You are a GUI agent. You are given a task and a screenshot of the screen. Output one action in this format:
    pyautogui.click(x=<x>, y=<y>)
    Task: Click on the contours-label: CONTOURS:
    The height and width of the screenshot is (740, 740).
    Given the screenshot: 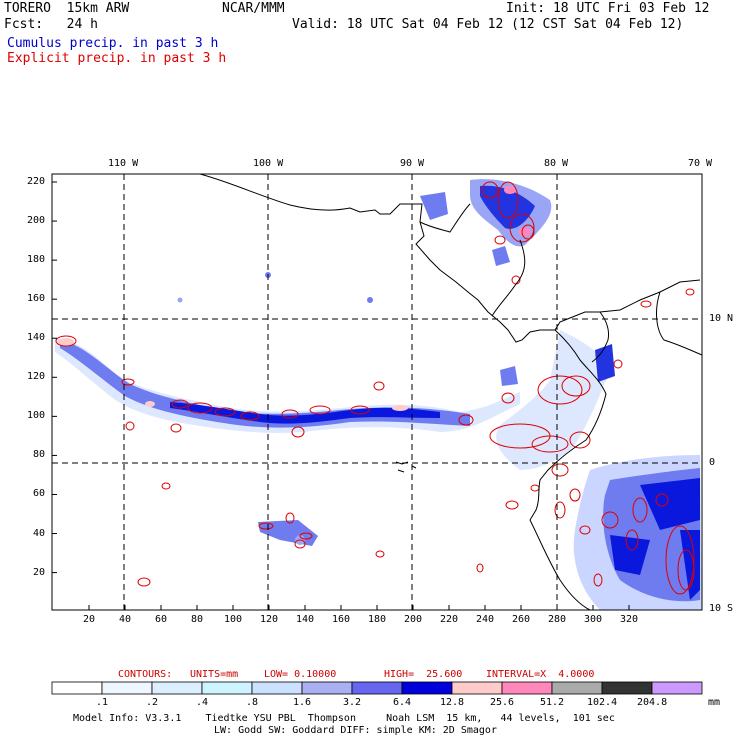 What is the action you would take?
    pyautogui.click(x=145, y=674)
    